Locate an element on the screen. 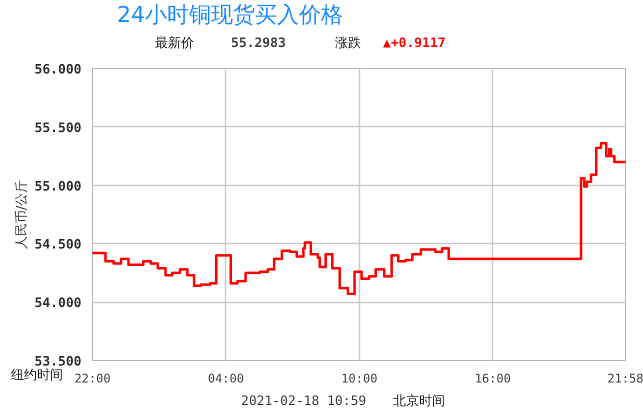 The width and height of the screenshot is (643, 419). x-tick-label: 04:00 is located at coordinates (226, 379).